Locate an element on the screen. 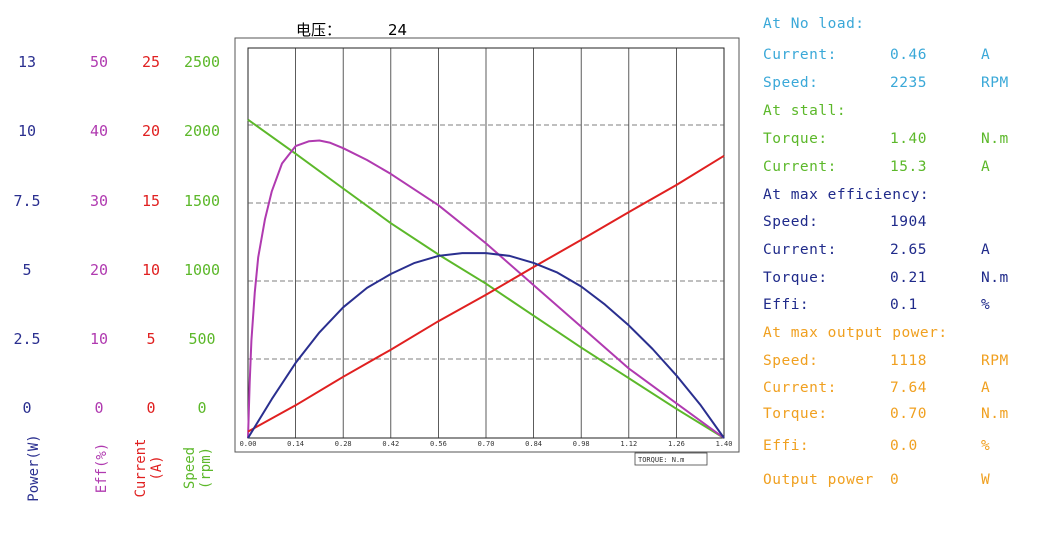  x-tick-label: 1.26 is located at coordinates (676, 444).